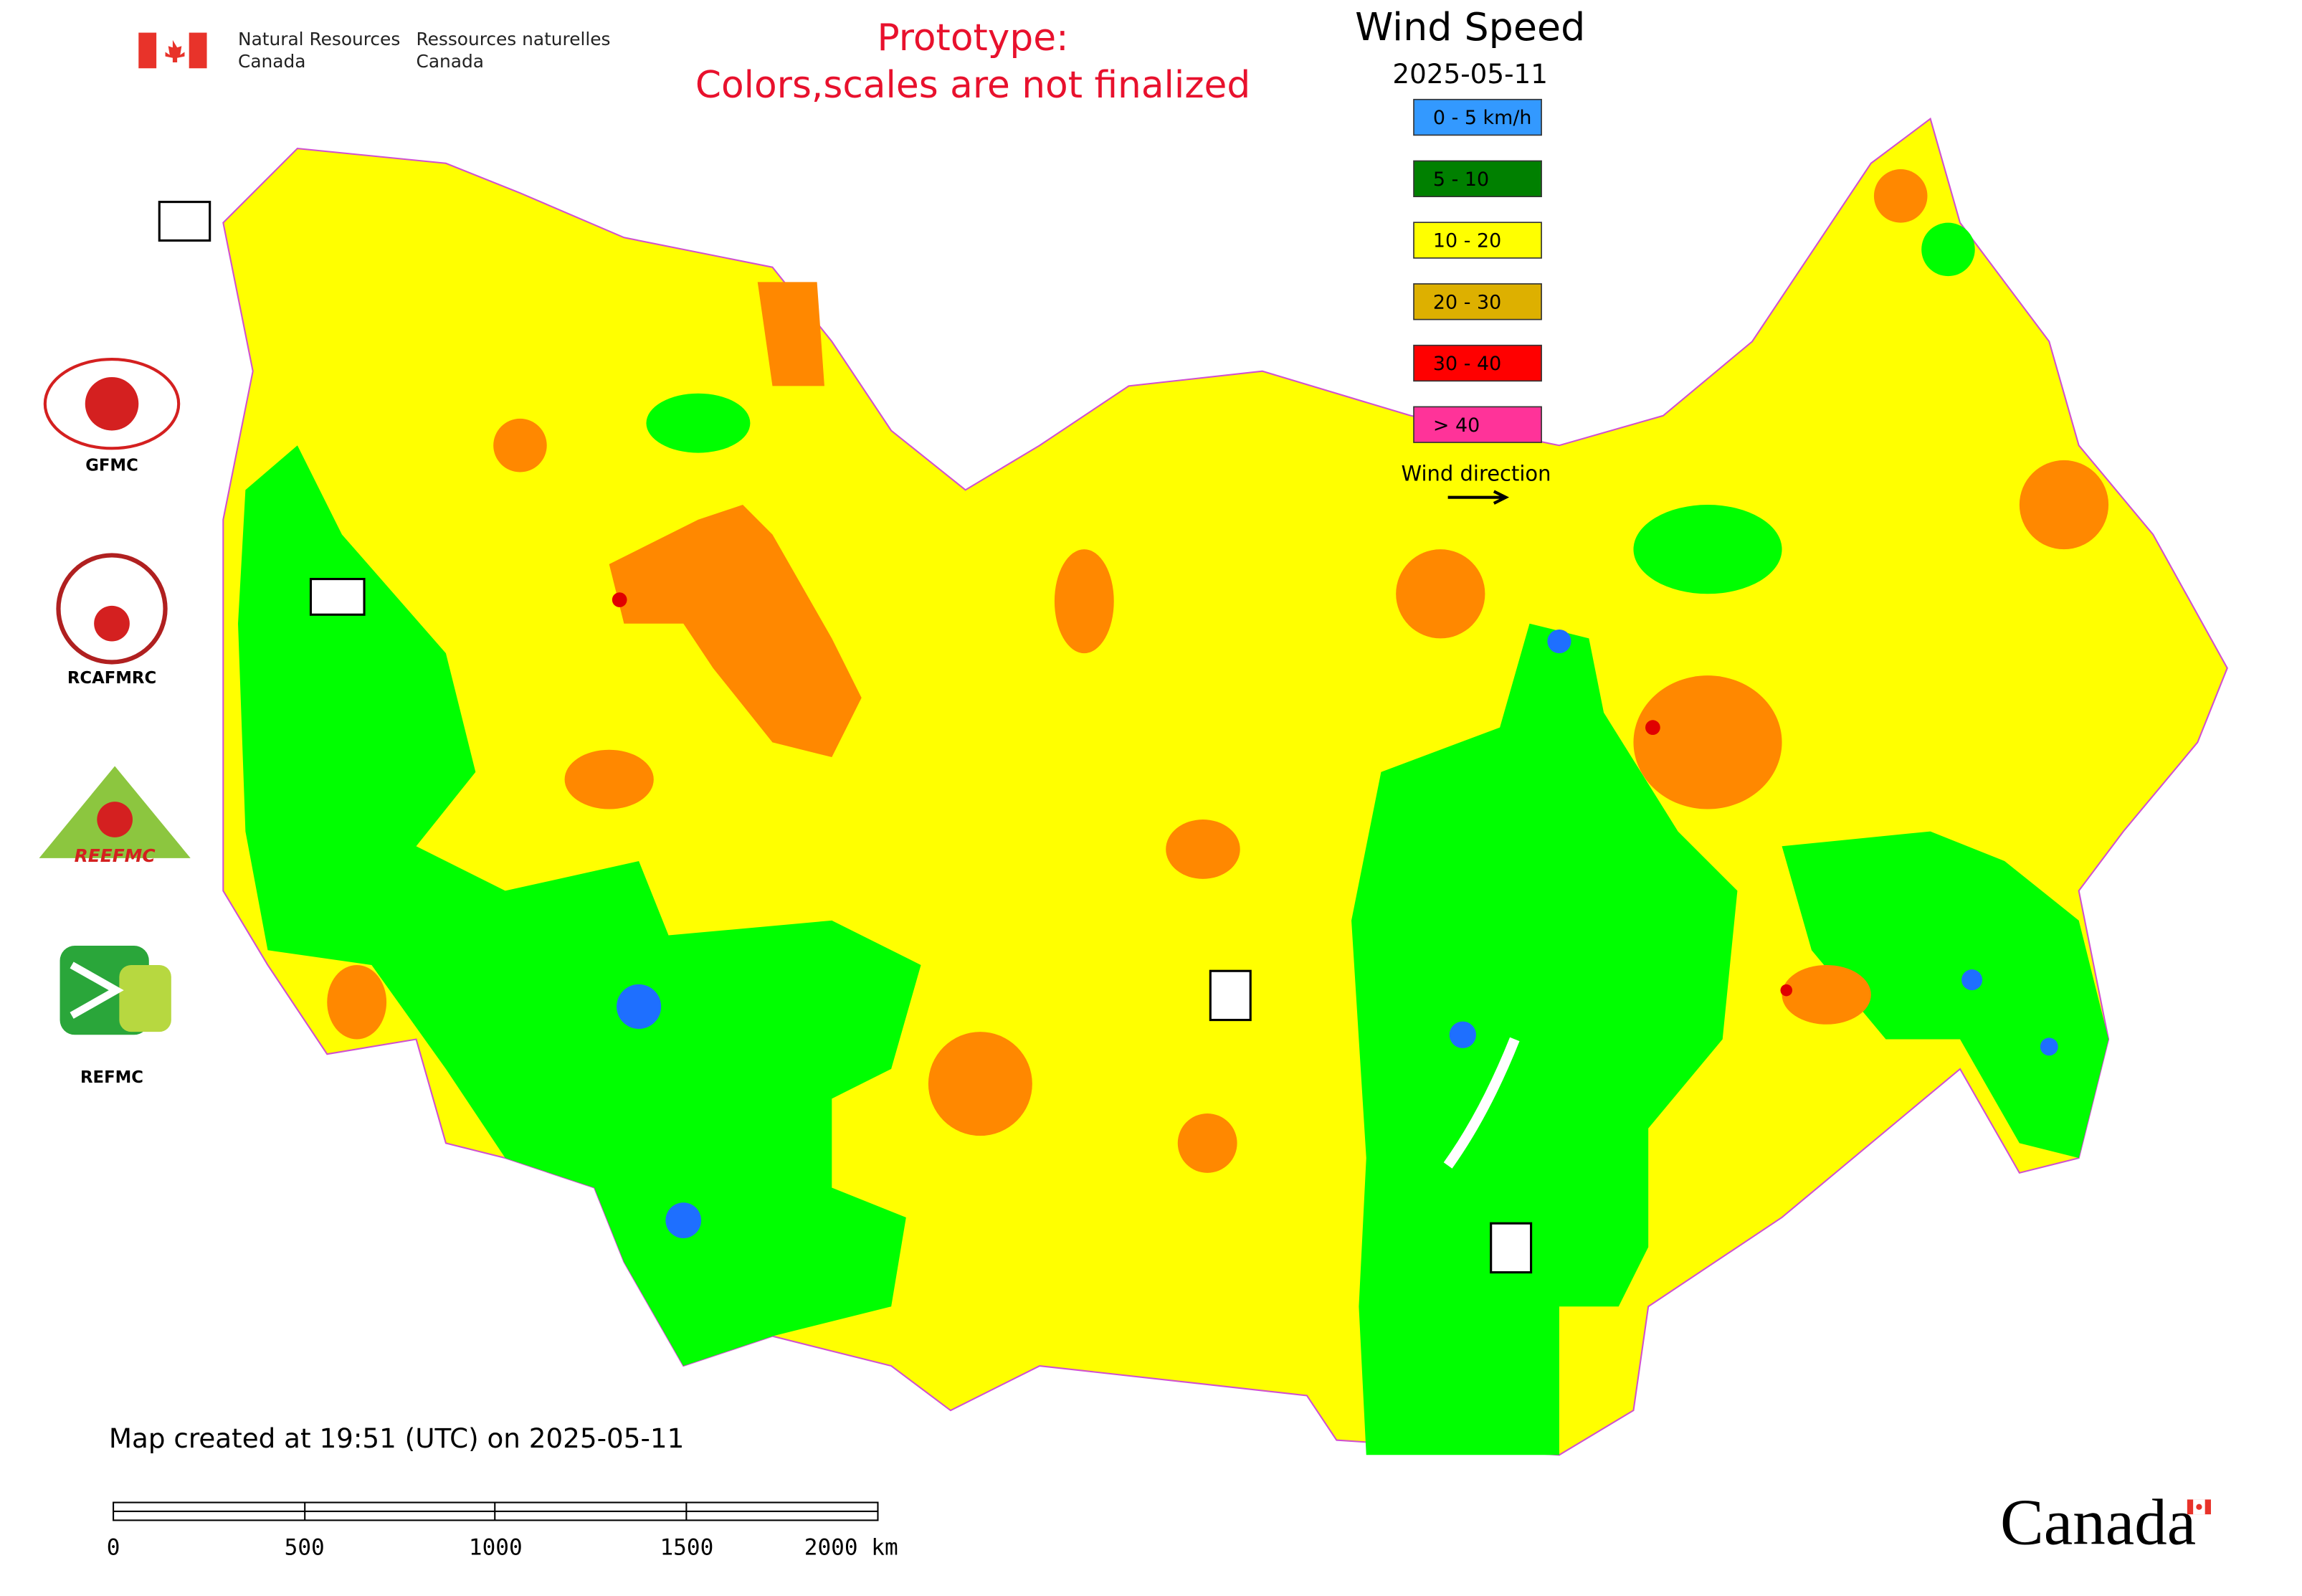 This screenshot has height=1596, width=2302. I want to click on canada-wordmark: Canada, so click(2098, 1522).